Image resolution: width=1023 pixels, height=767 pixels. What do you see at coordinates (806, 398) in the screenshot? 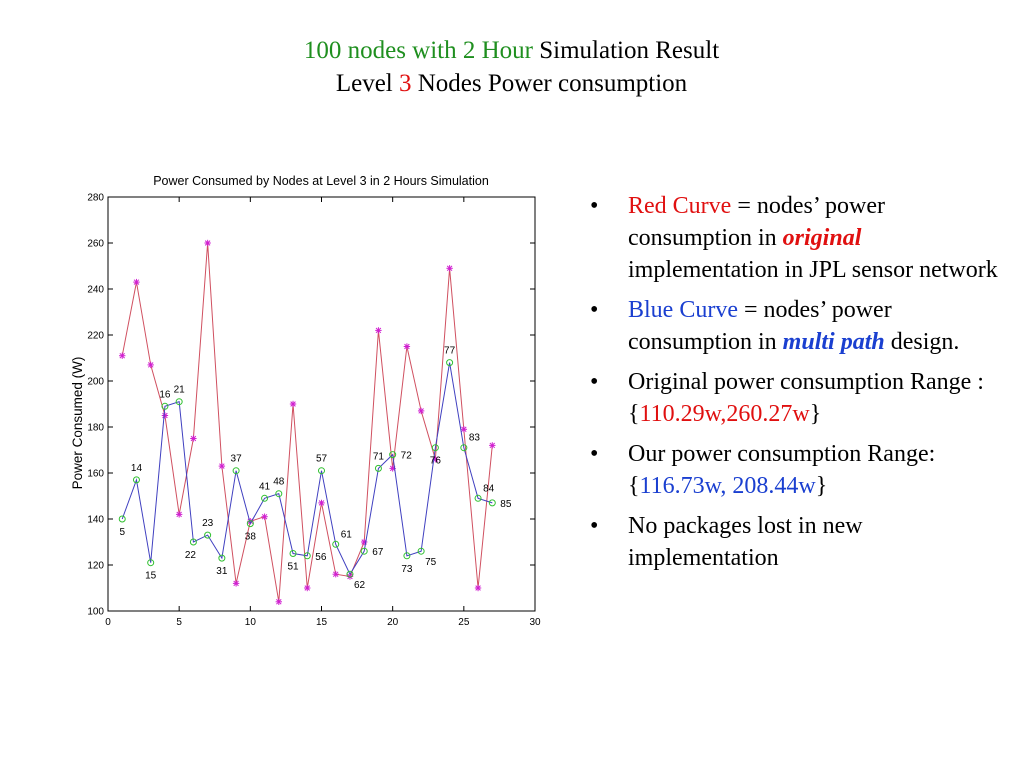
I see `bullet-text: Original power consumption Range :{` at bounding box center [806, 398].